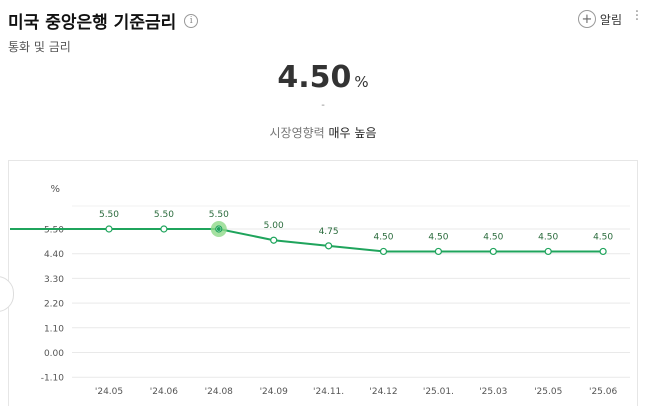  I want to click on chart-title: 미국 중앙은행 기준금리 i, so click(103, 20).